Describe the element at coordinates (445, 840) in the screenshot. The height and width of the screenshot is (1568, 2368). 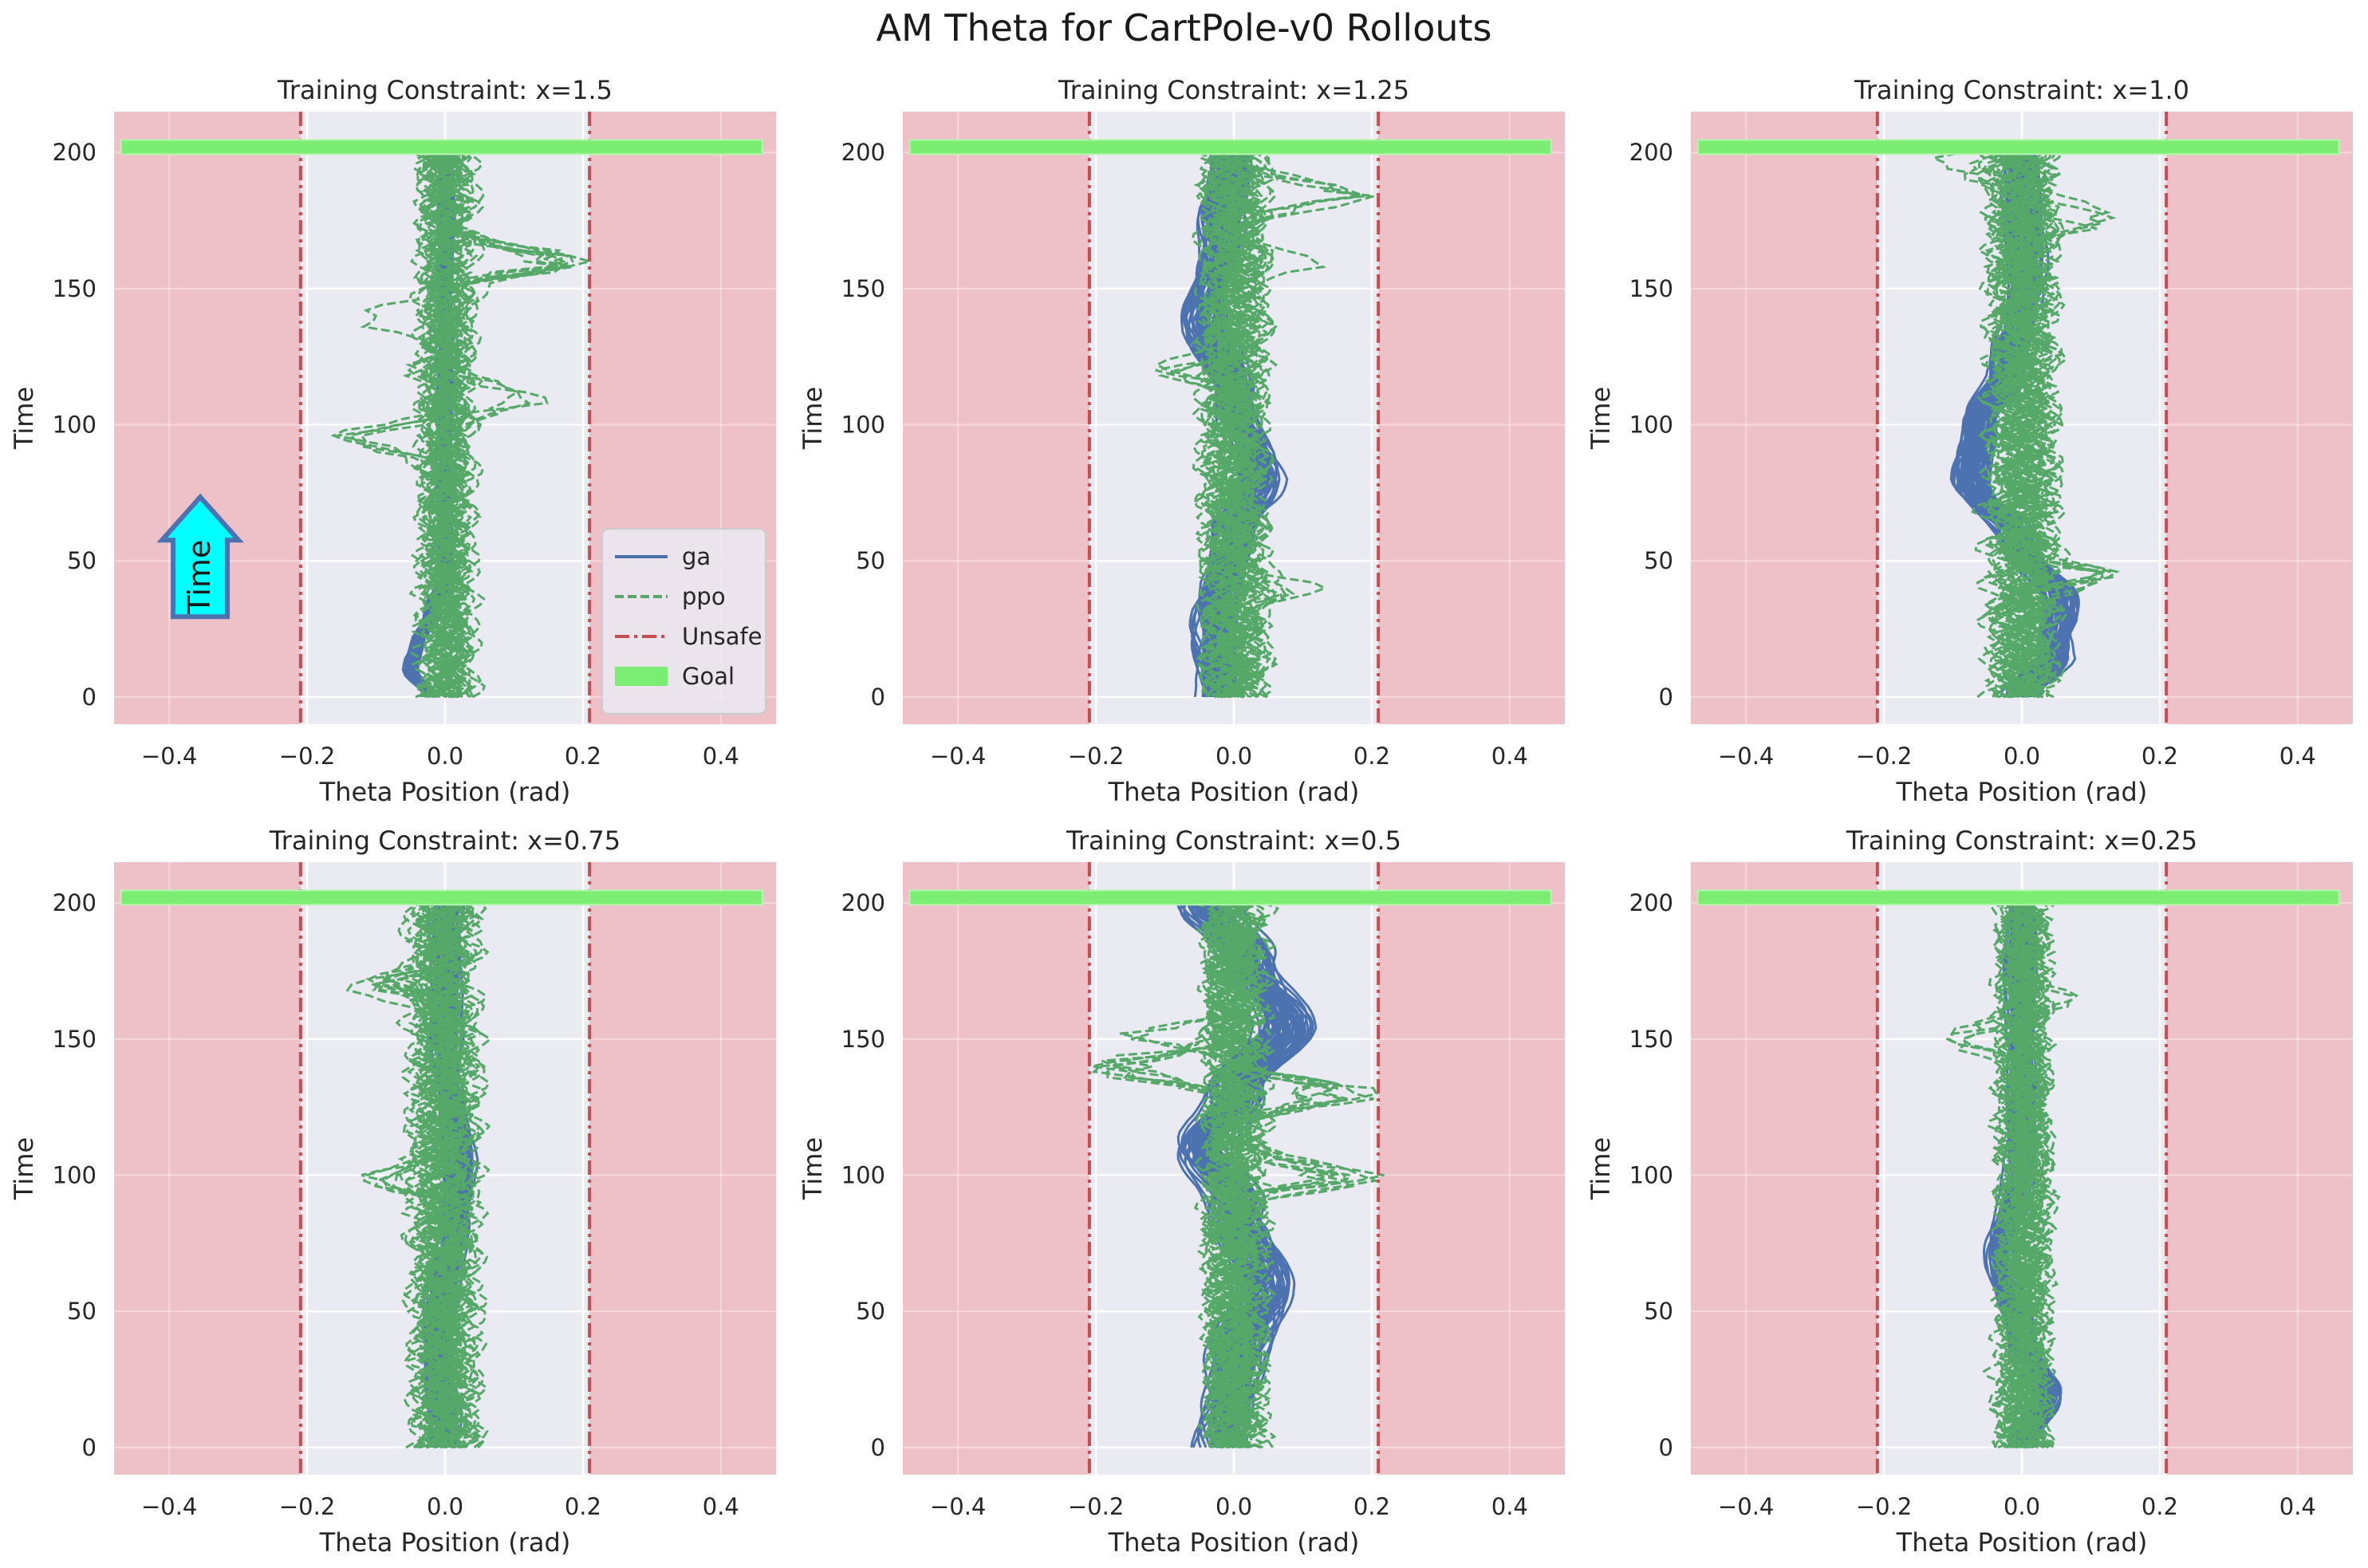
I see `panel-title: Training Constraint: x=0.75` at that location.